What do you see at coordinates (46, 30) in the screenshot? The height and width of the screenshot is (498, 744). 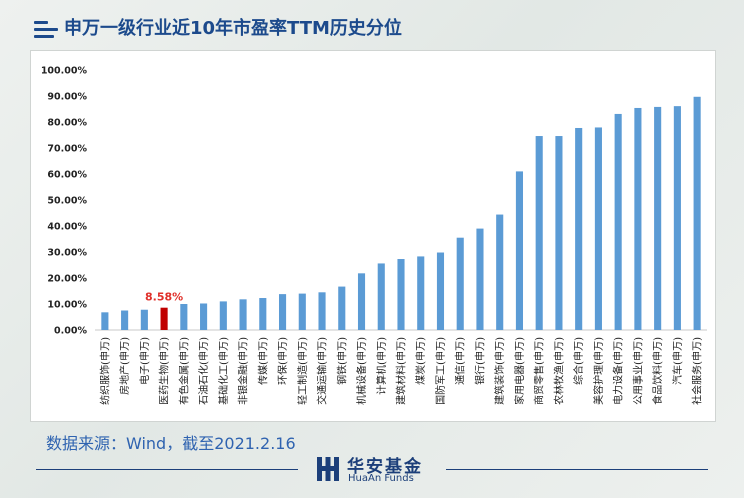 I see `menu-lines-icon` at bounding box center [46, 30].